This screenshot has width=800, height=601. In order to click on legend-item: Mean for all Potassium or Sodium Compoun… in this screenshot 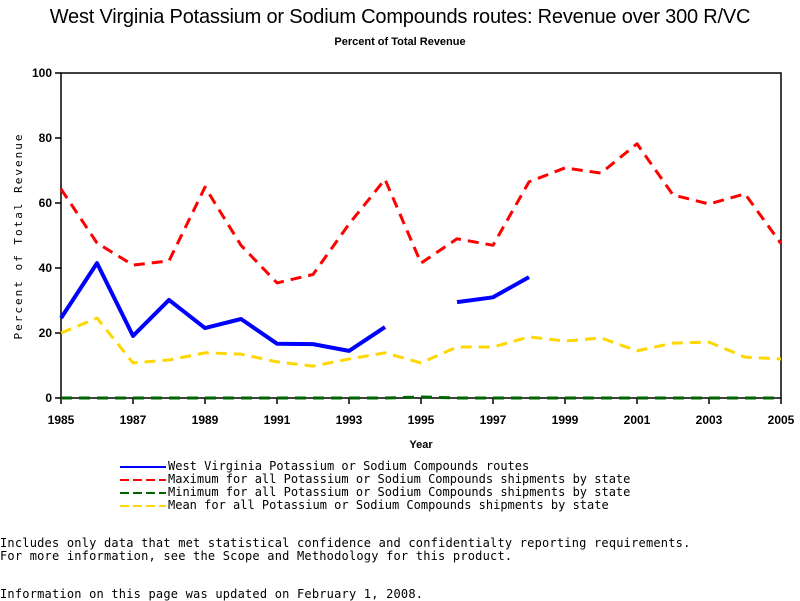, I will do `click(375, 505)`.